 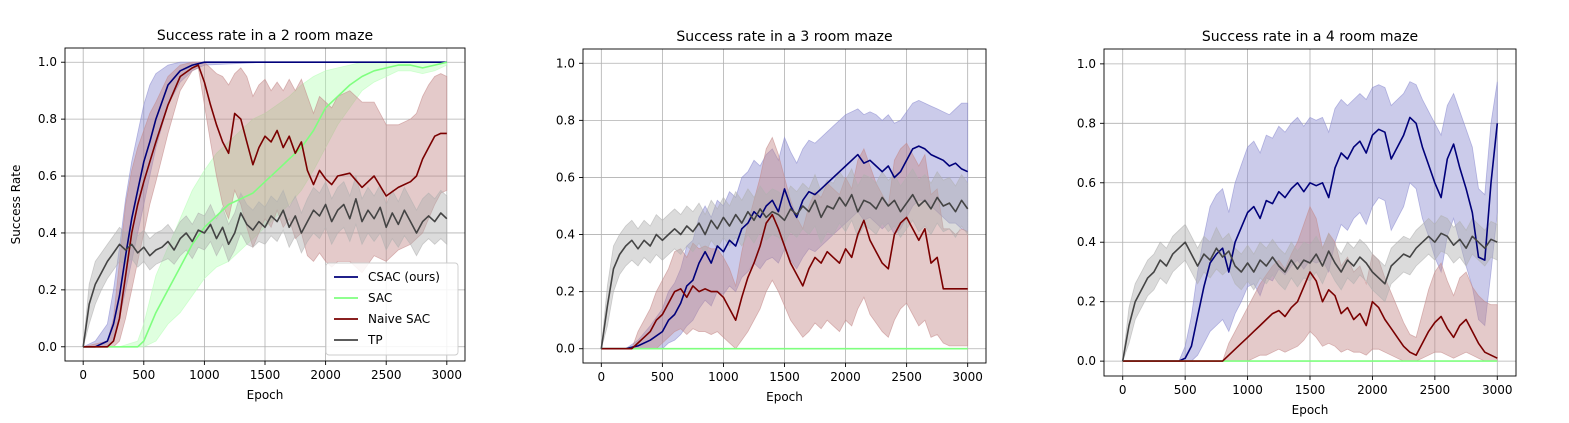 What do you see at coordinates (16, 205) in the screenshot?
I see `y-axis-label: Success Rate` at bounding box center [16, 205].